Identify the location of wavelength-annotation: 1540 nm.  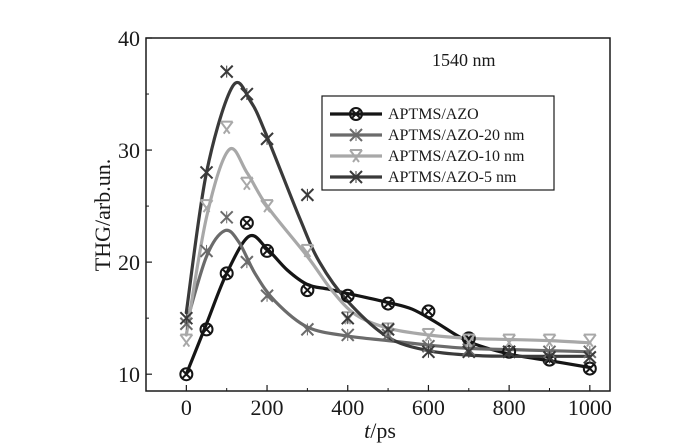
(464, 60).